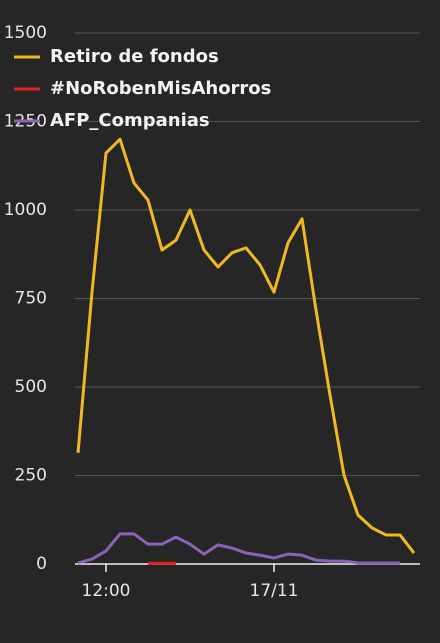 This screenshot has height=643, width=440. I want to click on legend-label: #NoRobenMisAhorros, so click(160, 88).